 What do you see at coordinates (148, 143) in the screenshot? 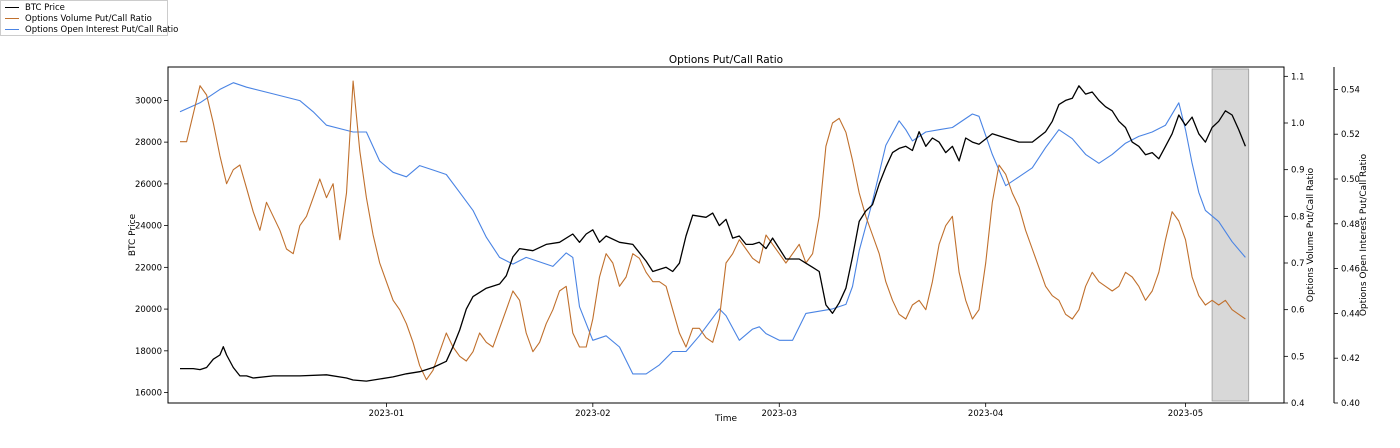
I see `y-tick-label-left: 28000` at bounding box center [148, 143].